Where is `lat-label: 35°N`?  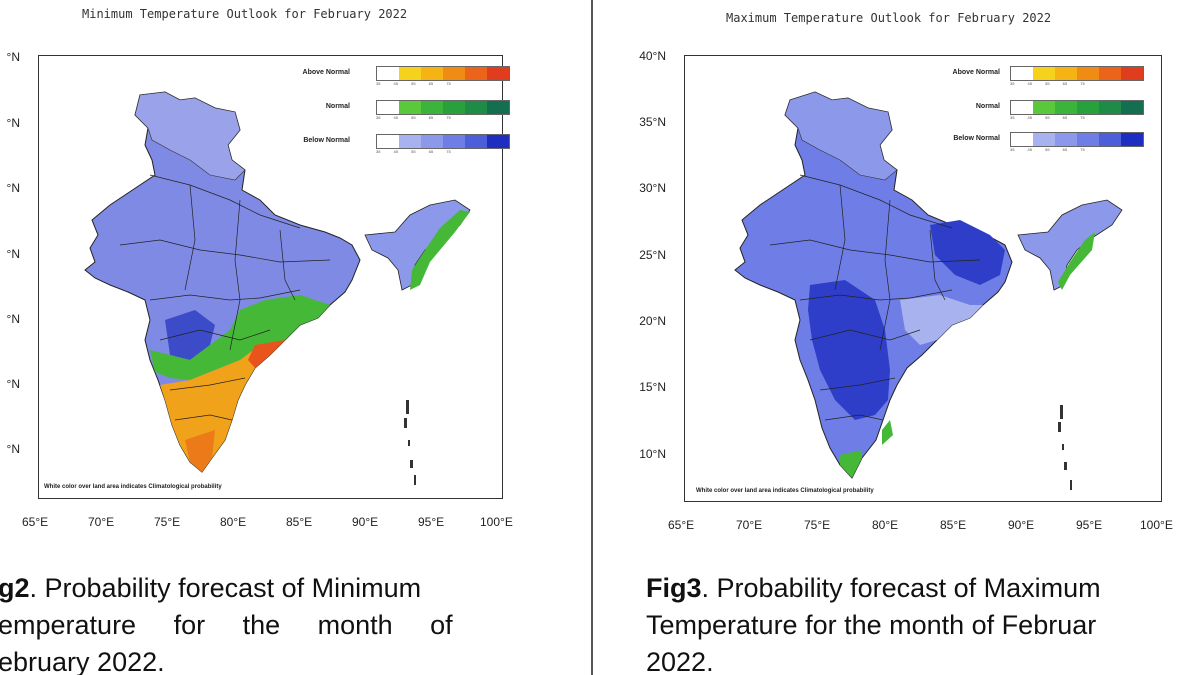 lat-label: 35°N is located at coordinates (652, 122).